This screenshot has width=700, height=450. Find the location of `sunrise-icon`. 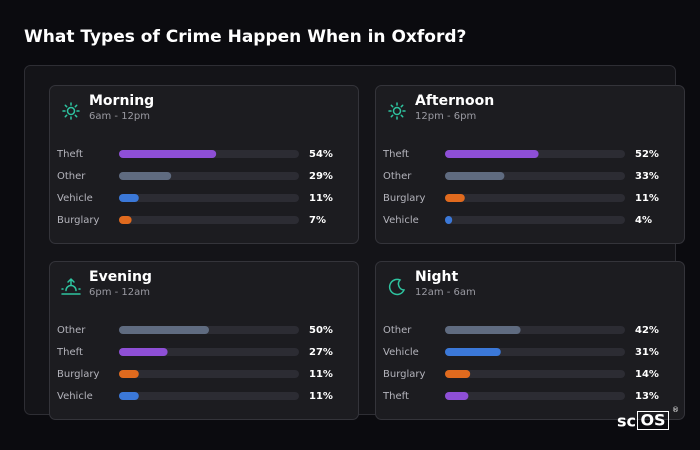

sunrise-icon is located at coordinates (71, 286).